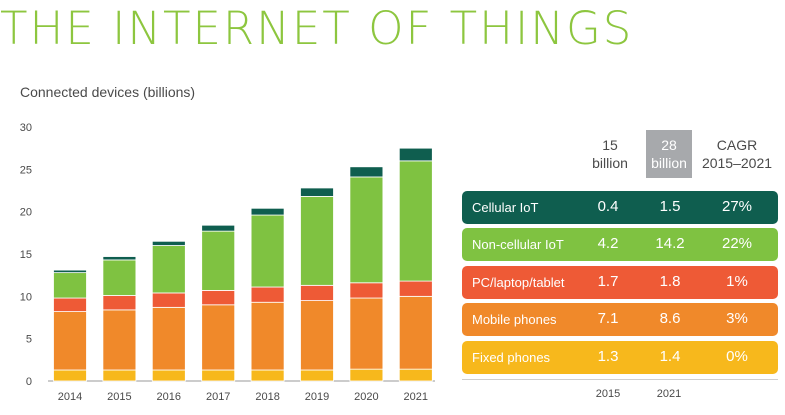 Image resolution: width=785 pixels, height=415 pixels. What do you see at coordinates (119, 397) in the screenshot?
I see `x-tick-label: 2015` at bounding box center [119, 397].